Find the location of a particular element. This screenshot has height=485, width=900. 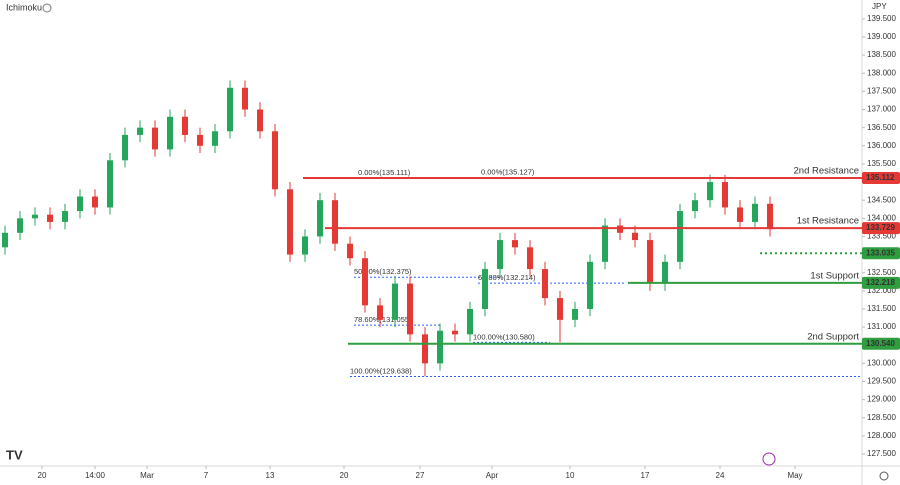

y-tick-label: 137.500 is located at coordinates (881, 90).